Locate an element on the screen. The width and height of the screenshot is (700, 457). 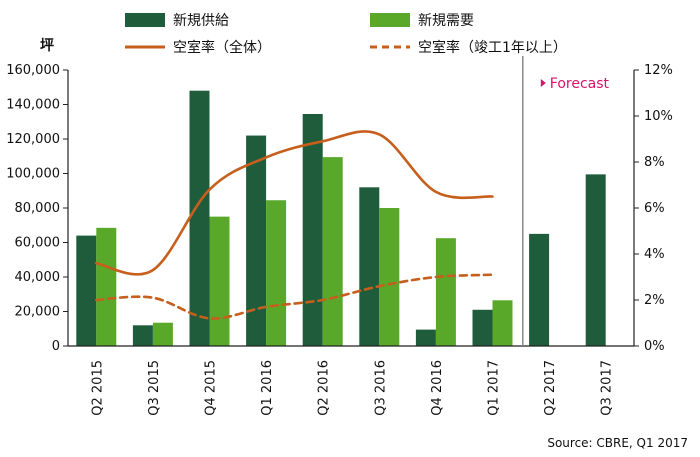
left-axis-tick-label: 80,000 is located at coordinates (38, 208).